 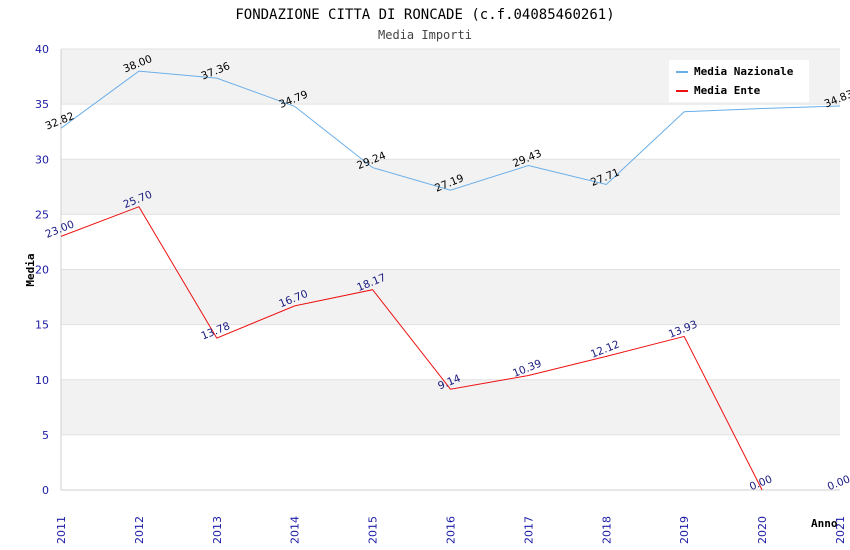 I want to click on x-tick-label: 2016, so click(x=451, y=530).